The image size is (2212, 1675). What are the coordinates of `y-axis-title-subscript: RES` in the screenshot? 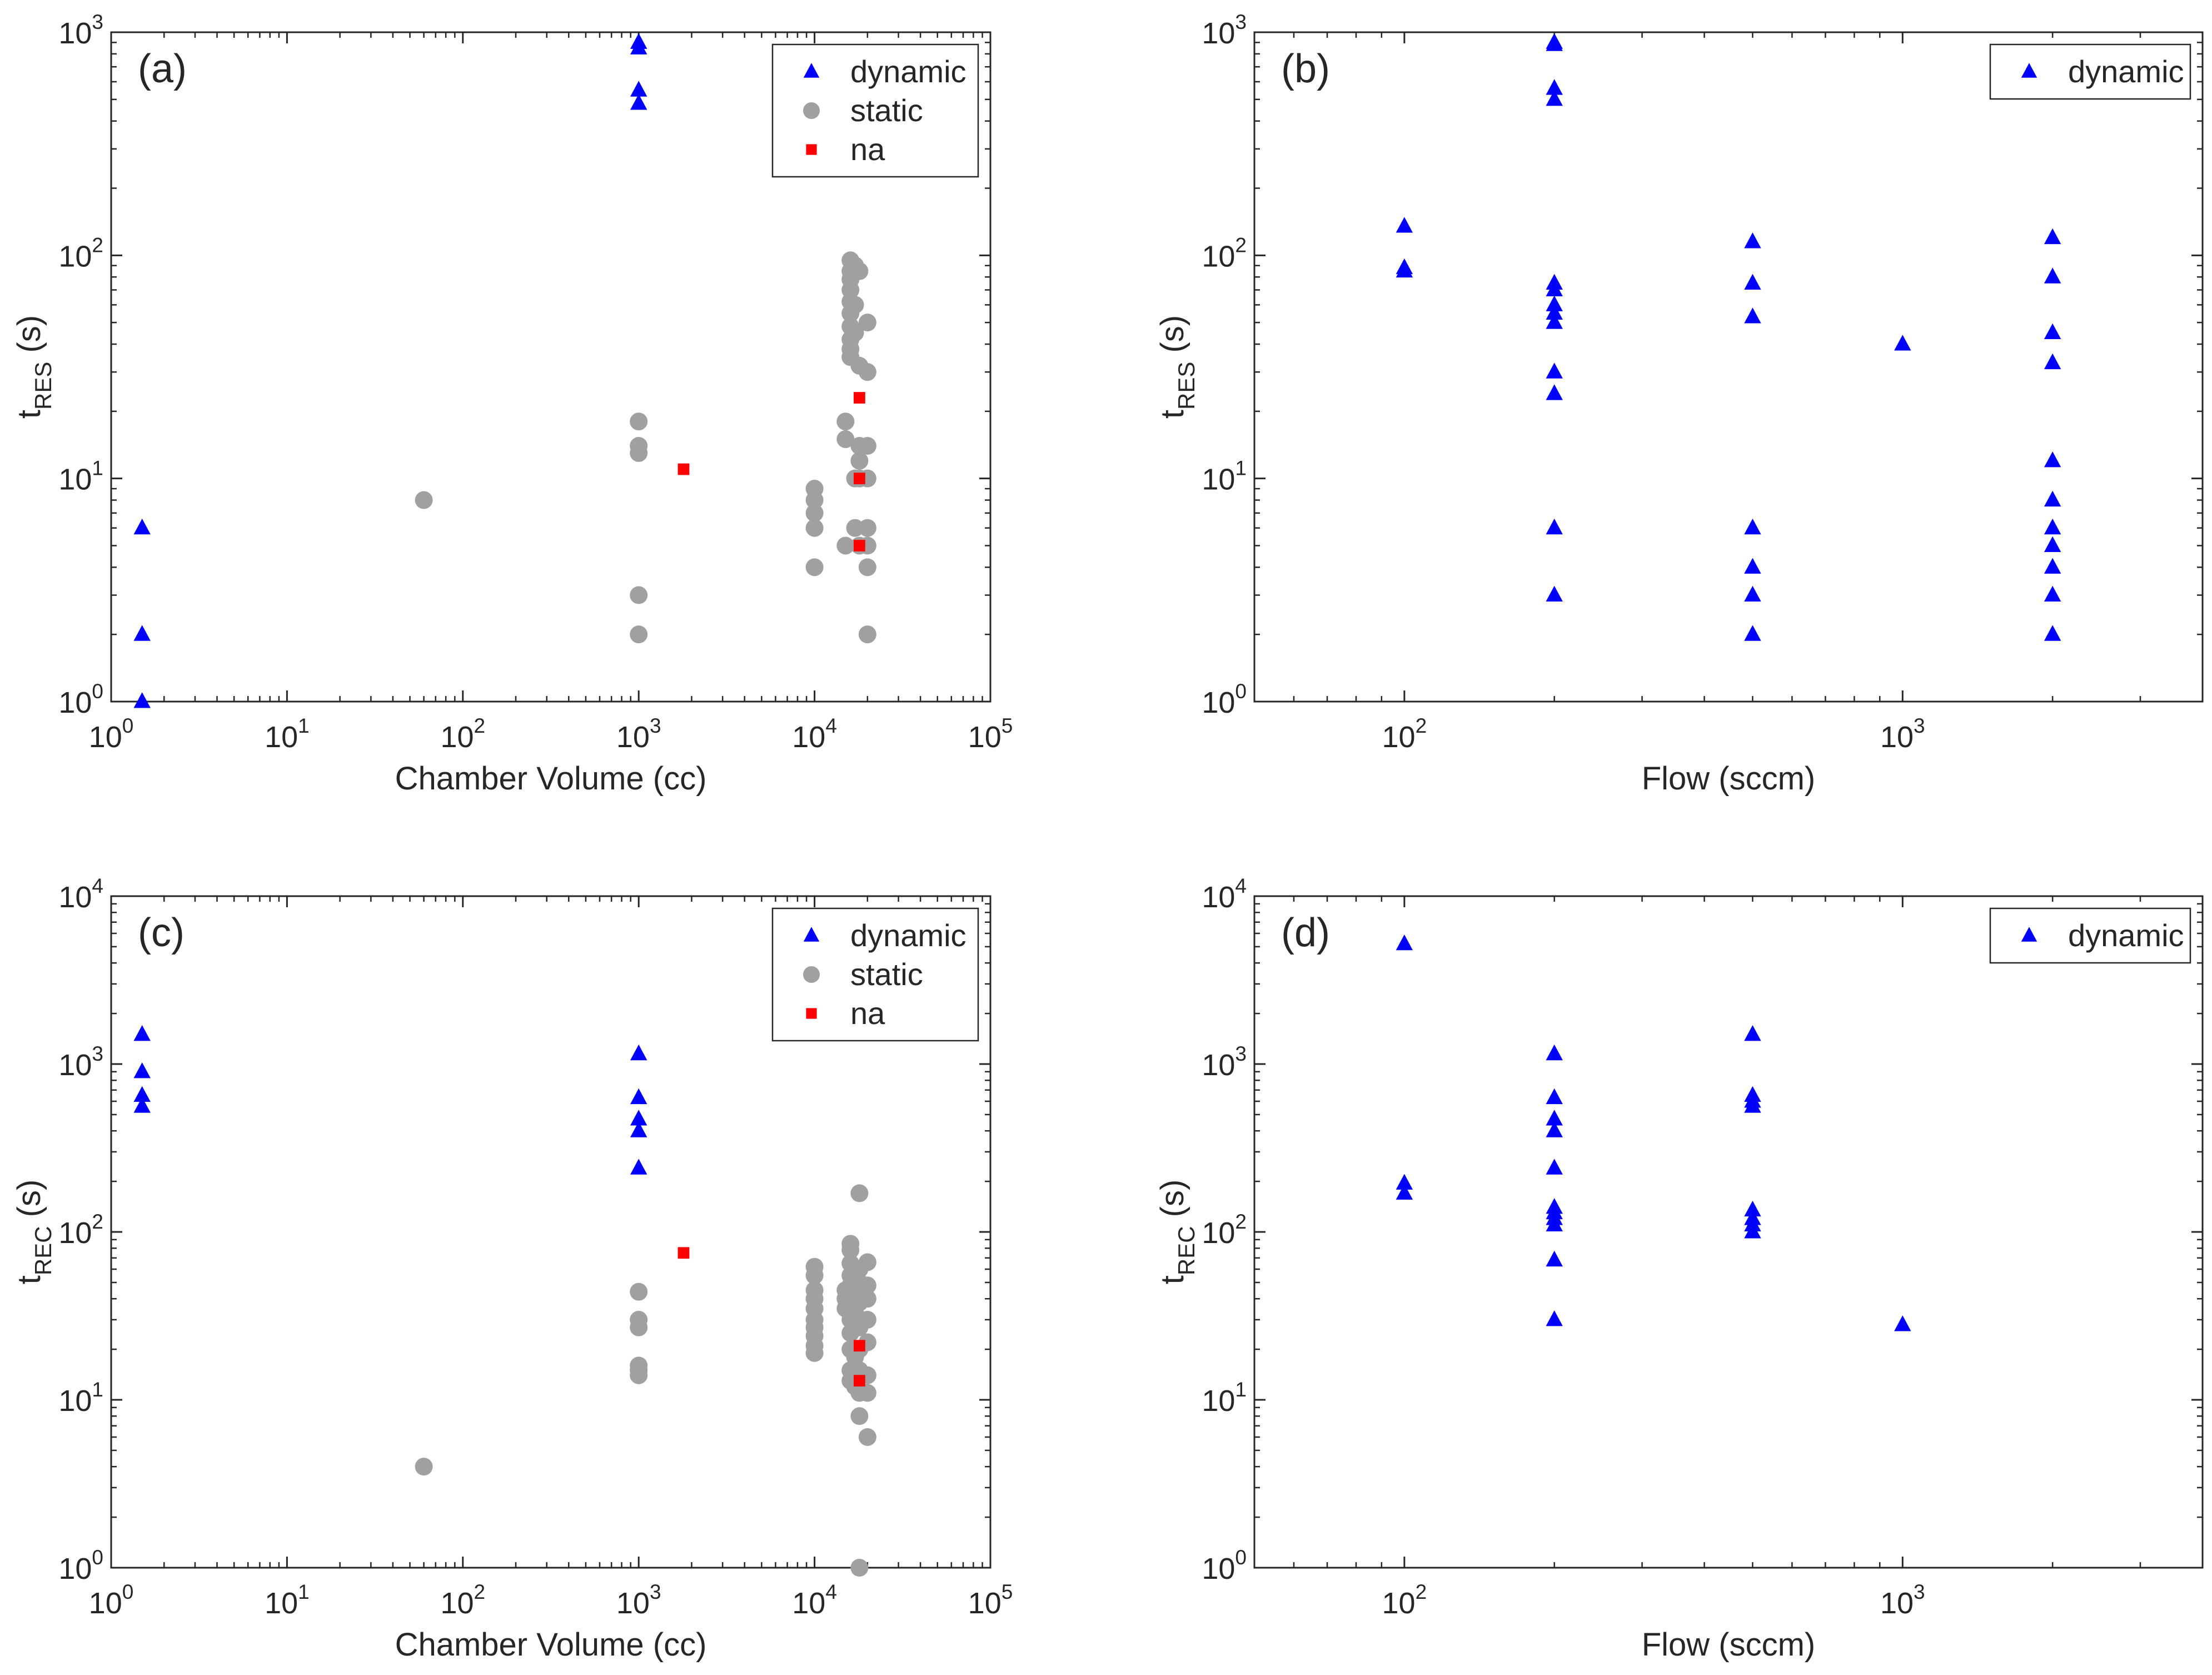 It's located at (1186, 386).